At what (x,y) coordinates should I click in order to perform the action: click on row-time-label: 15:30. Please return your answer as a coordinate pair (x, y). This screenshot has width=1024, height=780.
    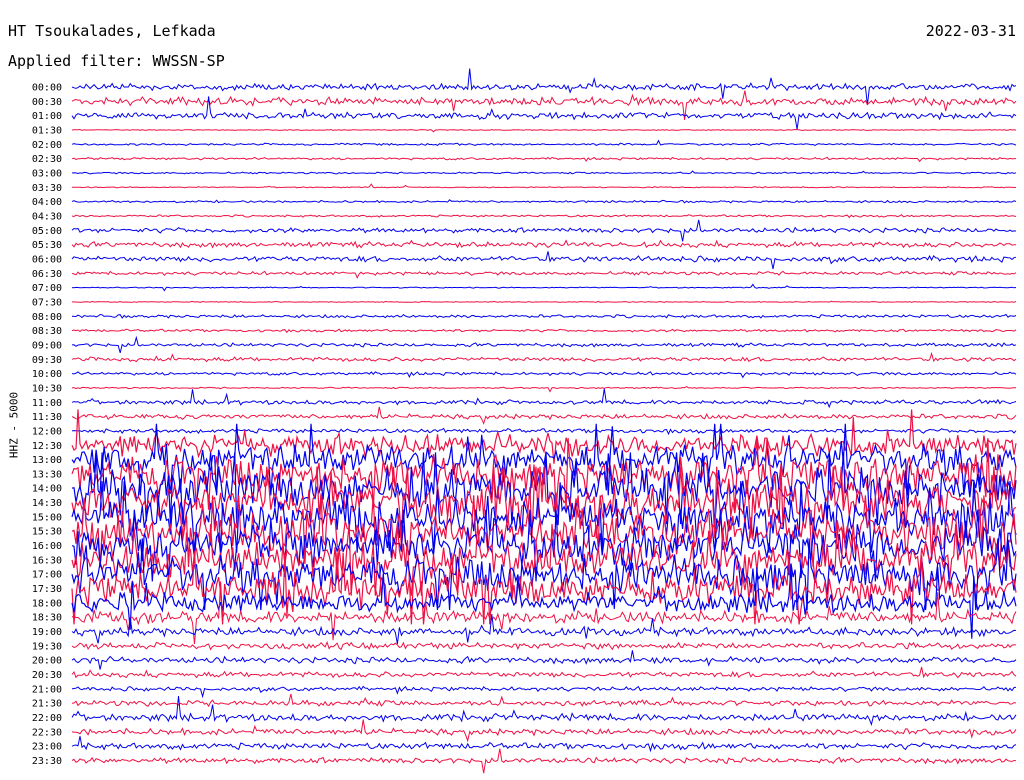
    Looking at the image, I should click on (47, 532).